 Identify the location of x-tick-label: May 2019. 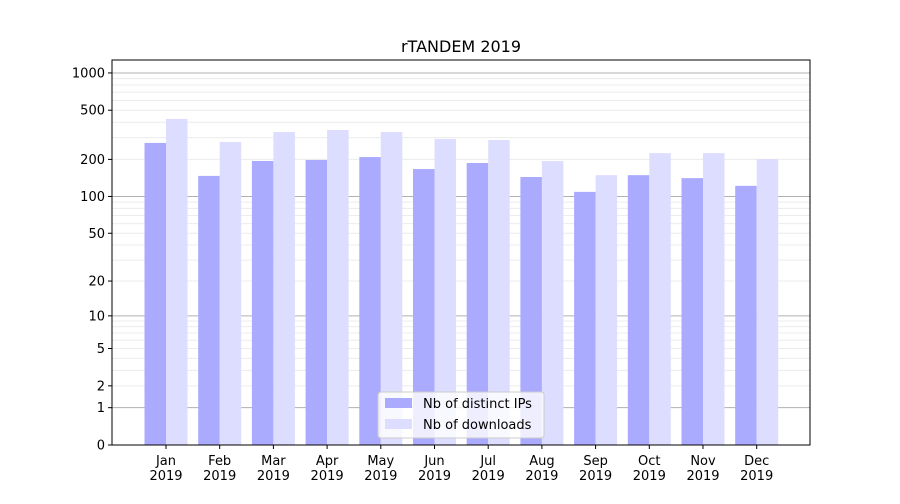
(380, 469).